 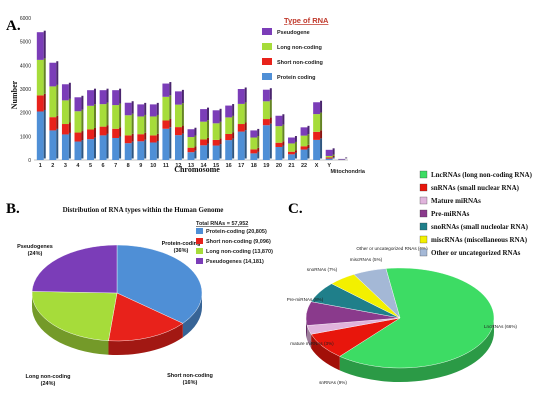 What do you see at coordinates (299, 48) in the screenshot?
I see `bar-legend-label: Long non-coding` at bounding box center [299, 48].